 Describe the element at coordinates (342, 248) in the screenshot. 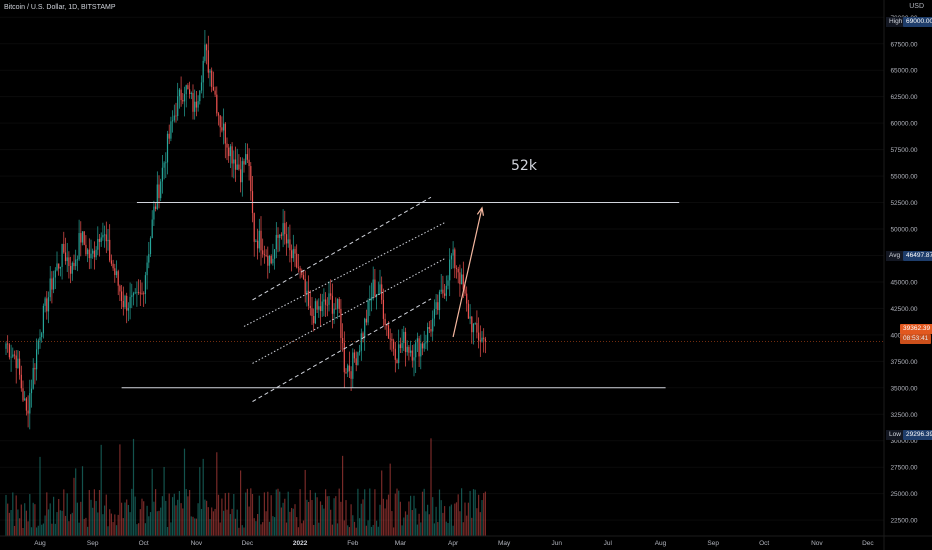

I see `channel-line` at that location.